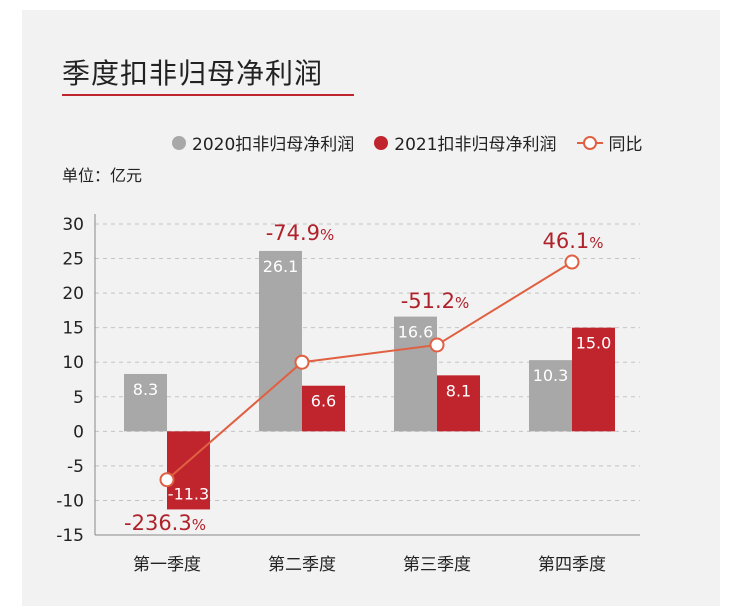  I want to click on y-tick-label: 30, so click(73, 225).